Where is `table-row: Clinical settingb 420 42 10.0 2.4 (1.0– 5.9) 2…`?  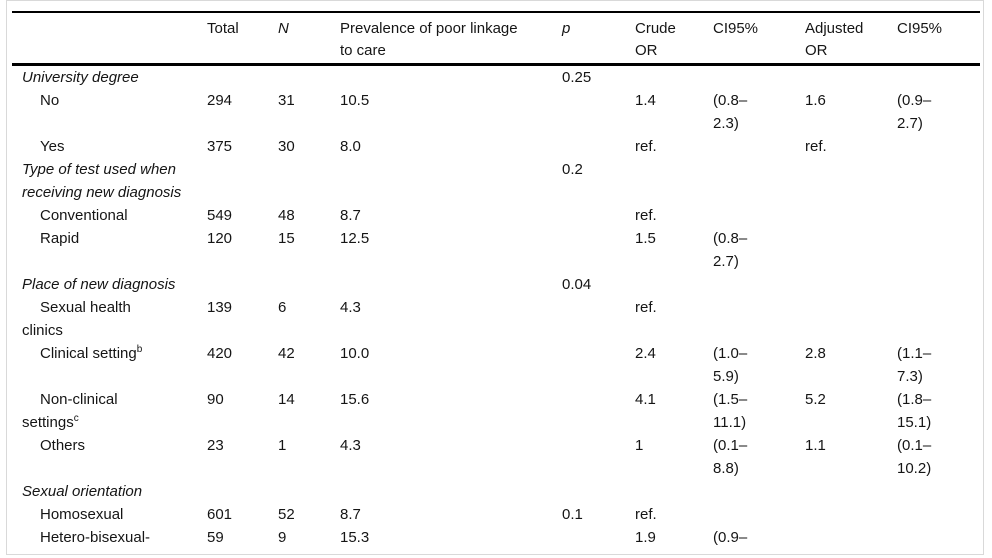 table-row: Clinical settingb 420 42 10.0 2.4 (1.0– 5.9) 2… is located at coordinates (496, 365).